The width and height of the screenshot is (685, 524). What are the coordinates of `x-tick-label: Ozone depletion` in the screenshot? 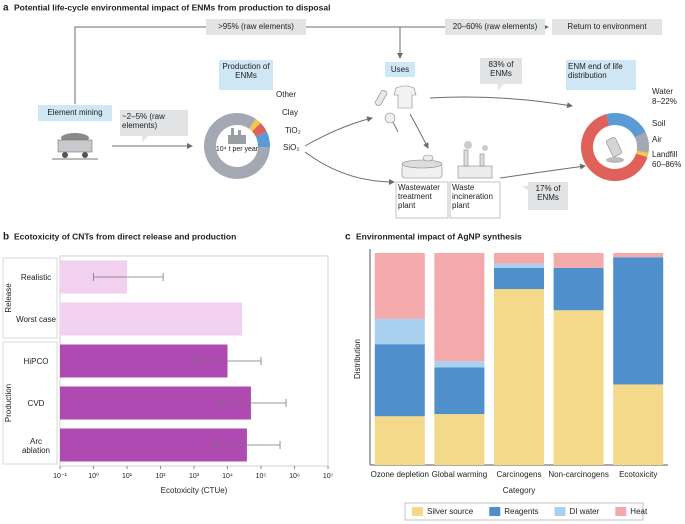 It's located at (400, 474).